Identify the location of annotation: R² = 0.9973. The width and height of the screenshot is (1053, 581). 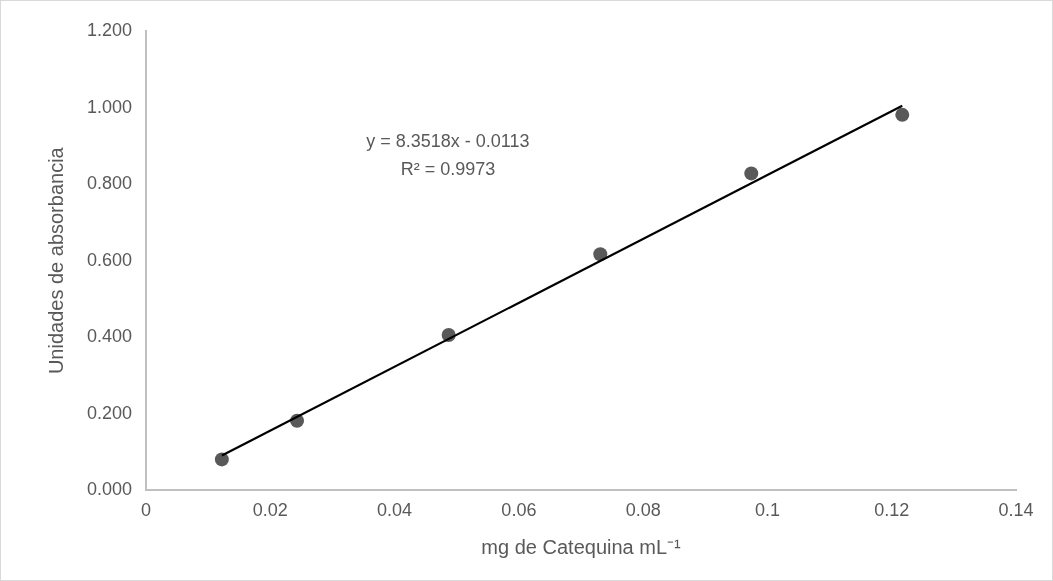
(448, 168).